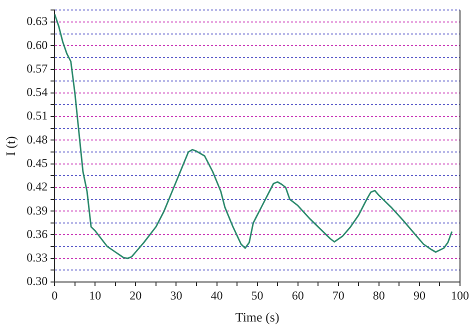  Describe the element at coordinates (37, 45) in the screenshot. I see `y-tick-label: 0.60` at that location.